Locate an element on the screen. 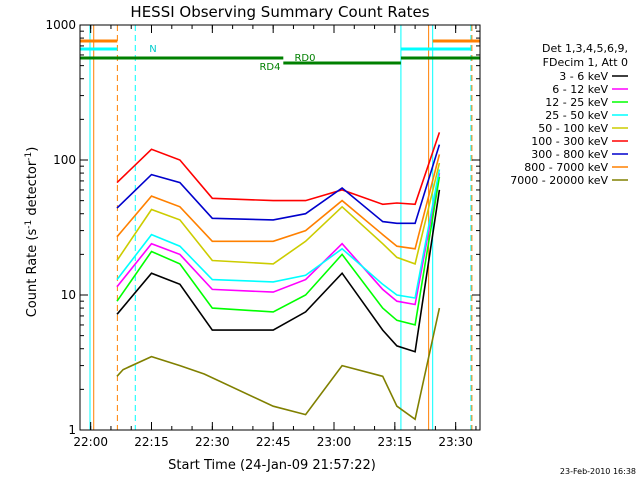 Image resolution: width=640 pixels, height=480 pixels. y-tick-label: 10 is located at coordinates (68, 295).